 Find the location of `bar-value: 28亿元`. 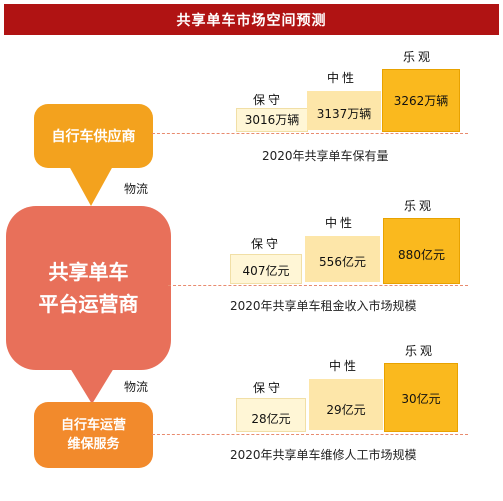

bar-value: 28亿元 is located at coordinates (271, 419).